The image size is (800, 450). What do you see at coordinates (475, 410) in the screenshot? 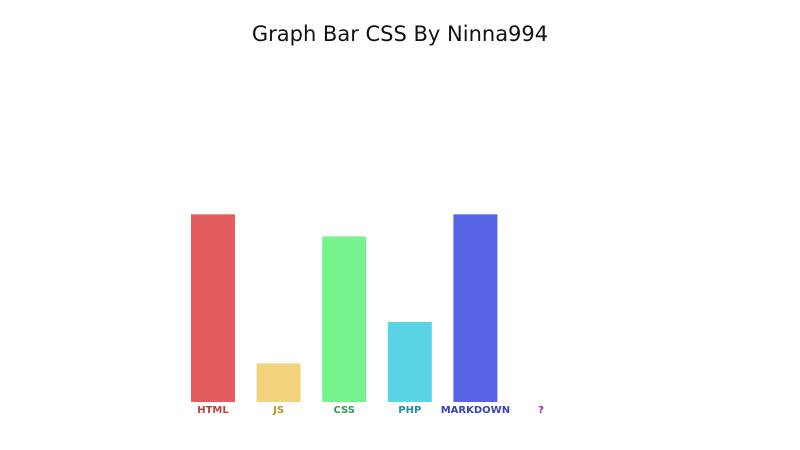
I see `tick-label-markdown: MARKDOWN` at bounding box center [475, 410].